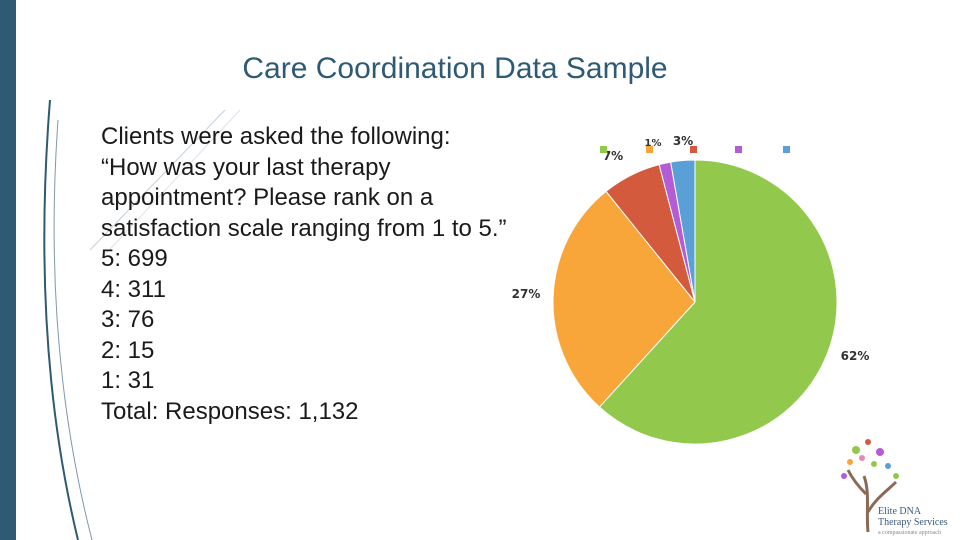 The image size is (960, 540). What do you see at coordinates (230, 411) in the screenshot?
I see `total-responses: Total: Responses: 1,132` at bounding box center [230, 411].